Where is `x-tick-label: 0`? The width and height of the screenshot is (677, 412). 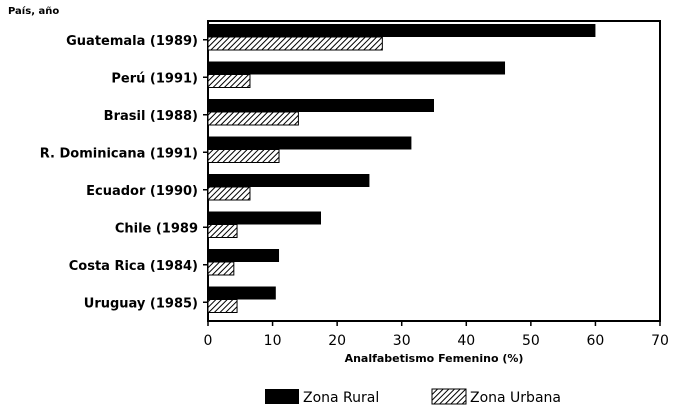
x-tick-label: 0 is located at coordinates (208, 341).